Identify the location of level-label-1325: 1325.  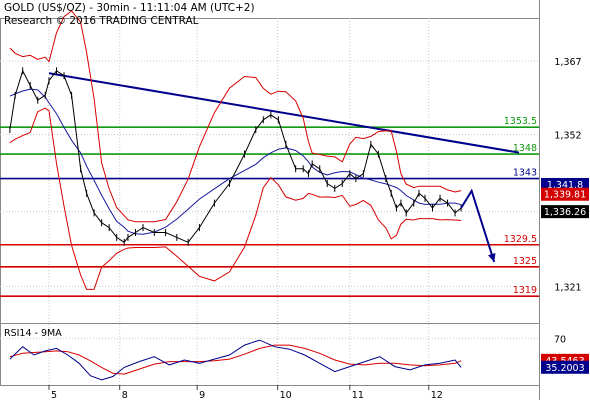
(525, 261).